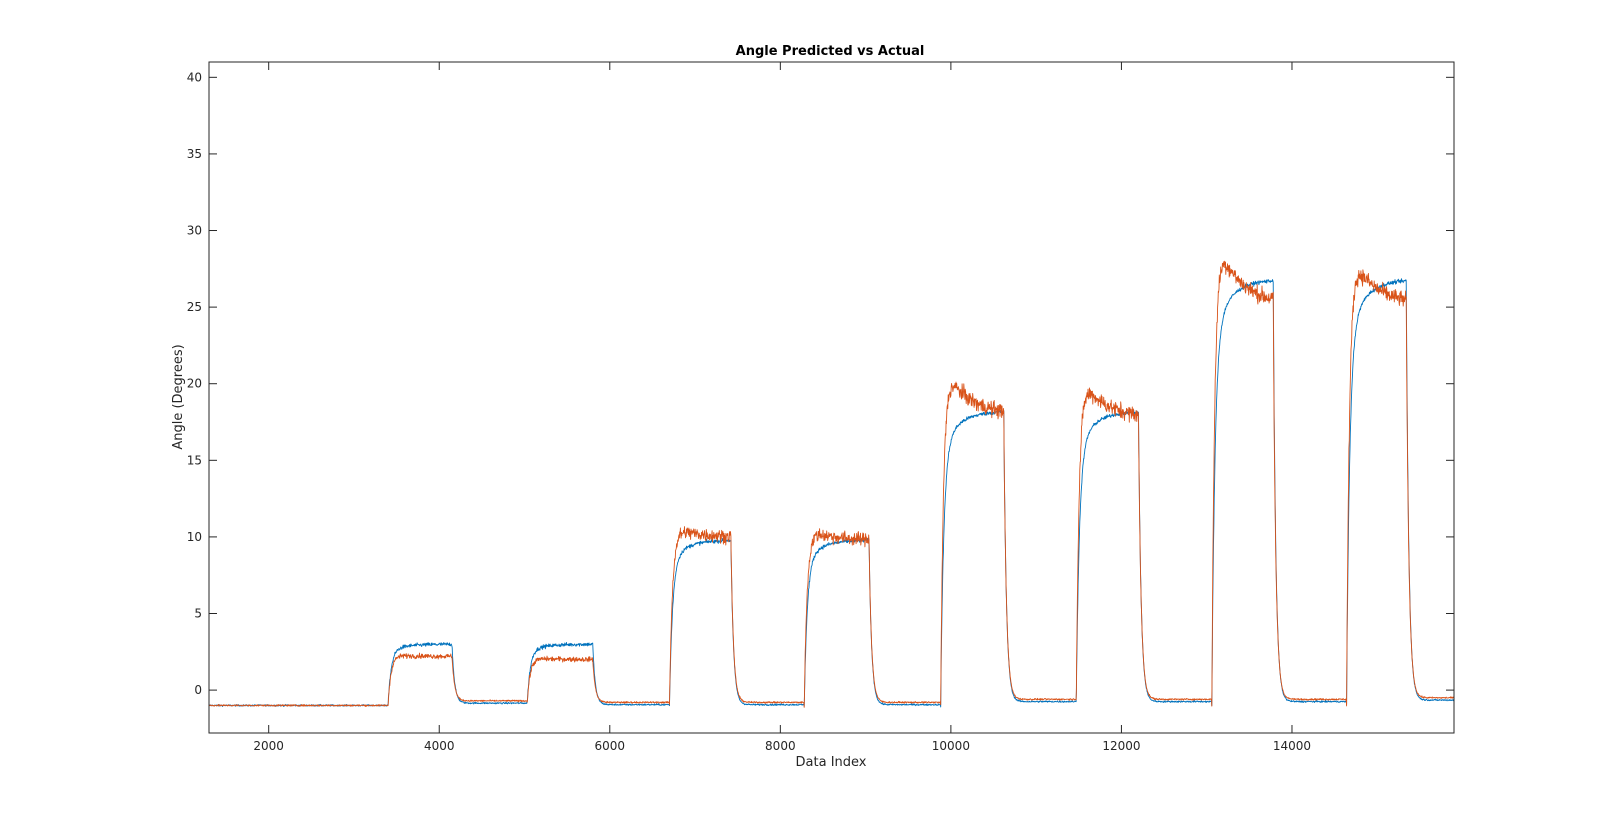 The width and height of the screenshot is (1600, 822). What do you see at coordinates (194, 537) in the screenshot?
I see `y-tick-label: 10` at bounding box center [194, 537].